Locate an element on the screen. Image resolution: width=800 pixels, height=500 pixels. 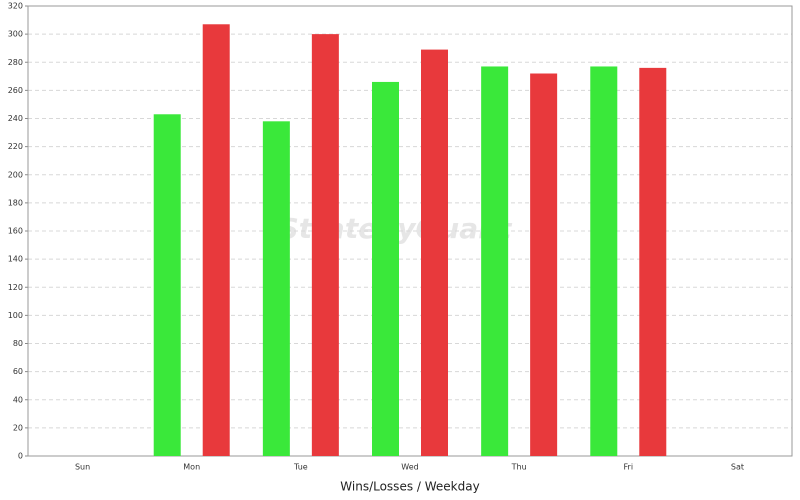
y-tick-label: 180 is located at coordinates (15, 202).